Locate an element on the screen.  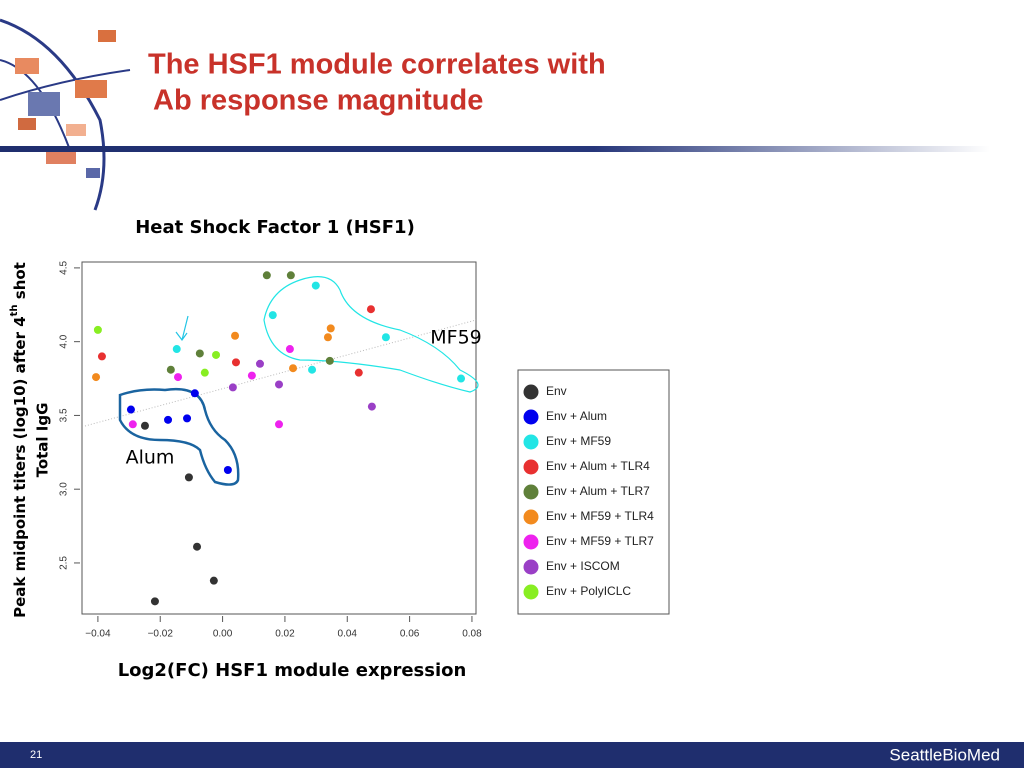
y-tick-label: 3.5 is located at coordinates (64, 415).